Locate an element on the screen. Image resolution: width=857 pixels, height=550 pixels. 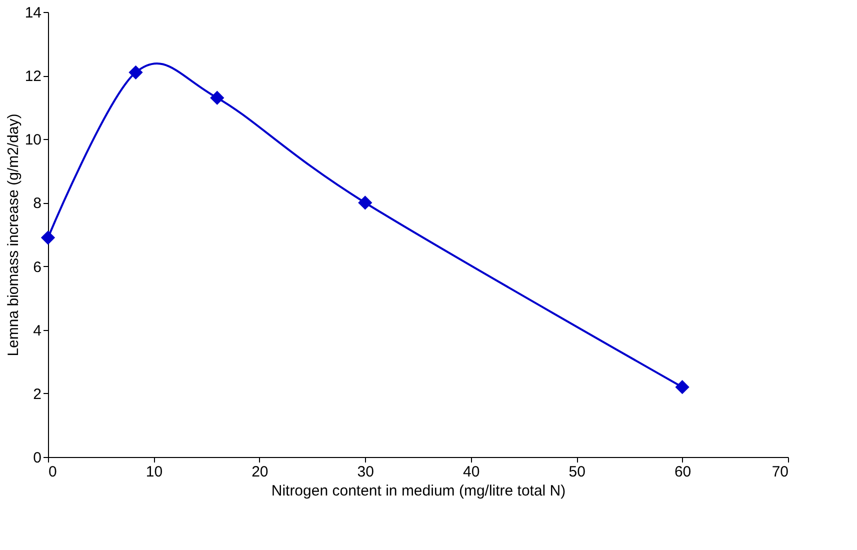
y-axis-title: Lemna biomass increase (g/m2/day) is located at coordinates (13, 235).